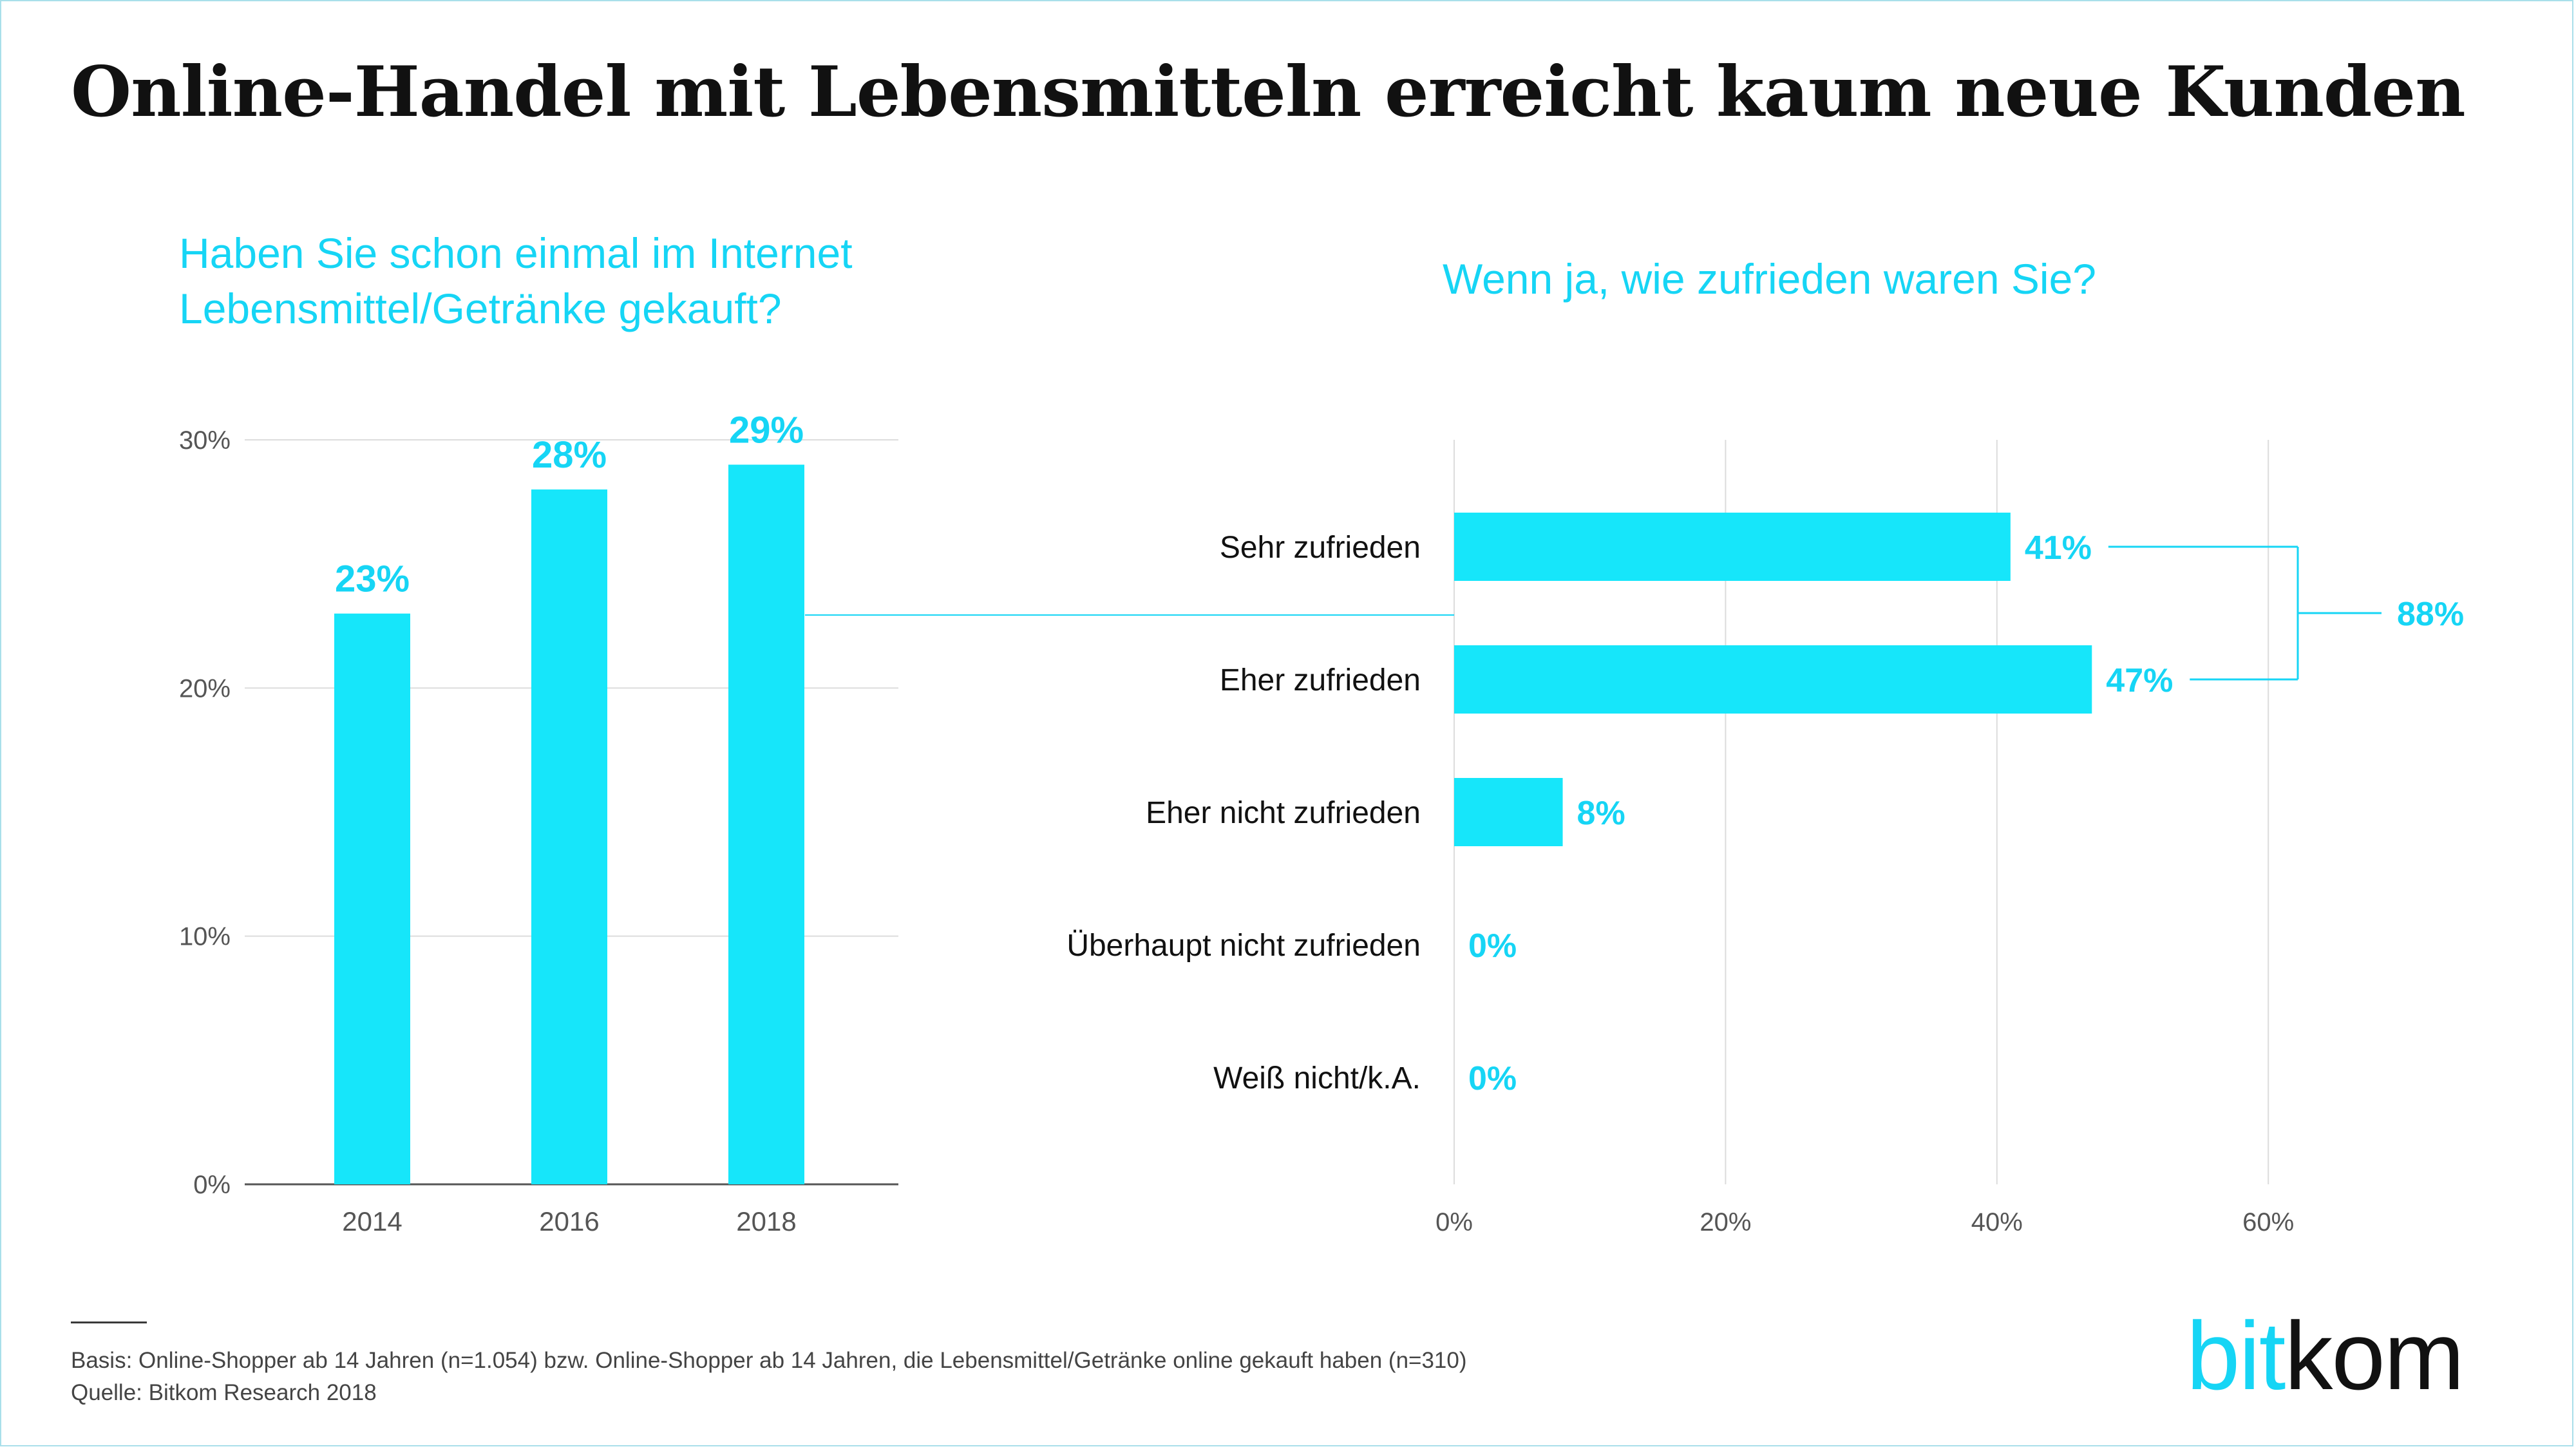 Image resolution: width=2576 pixels, height=1449 pixels. What do you see at coordinates (1770, 279) in the screenshot?
I see `right-chart-question: Wenn ja, wie zufrieden waren Sie?` at bounding box center [1770, 279].